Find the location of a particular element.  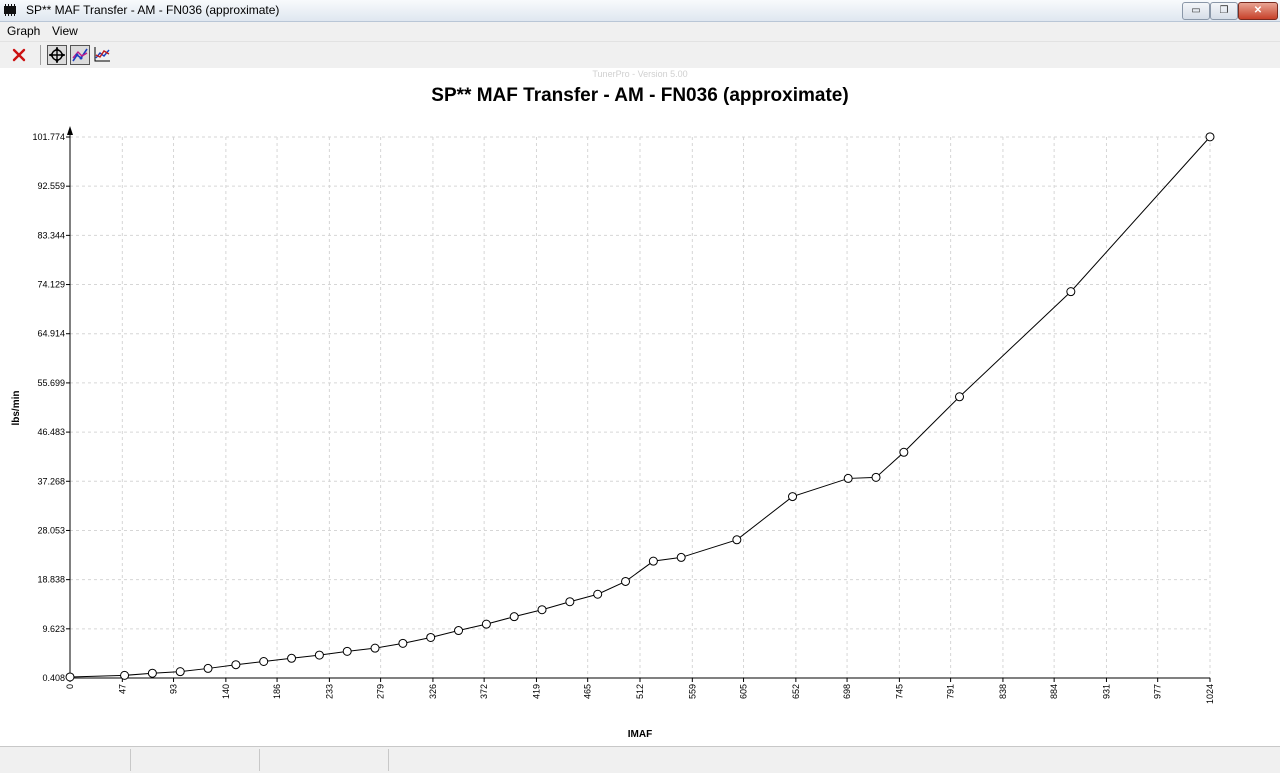

x-tick-label: 0 is located at coordinates (70, 686).